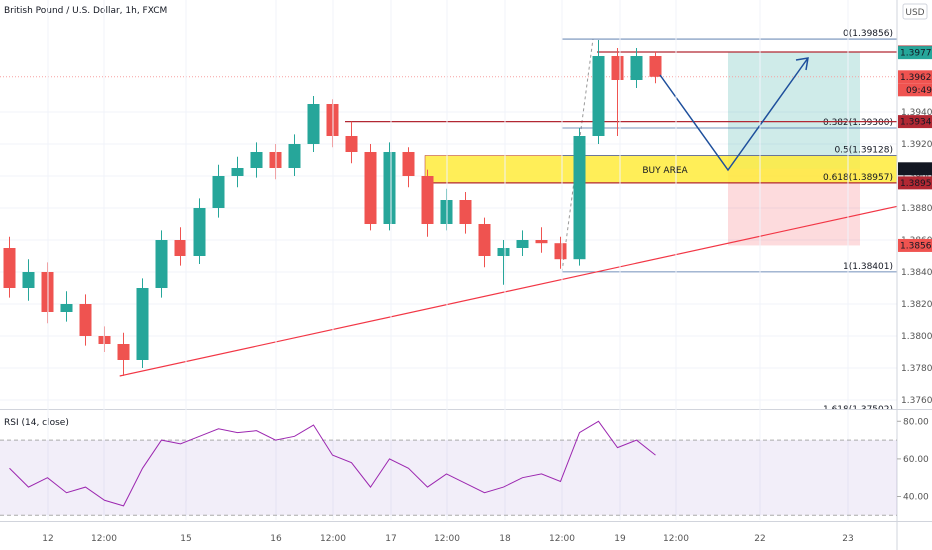 The image size is (932, 550). What do you see at coordinates (759, 539) in the screenshot?
I see `x-tick-label: 22` at bounding box center [759, 539].